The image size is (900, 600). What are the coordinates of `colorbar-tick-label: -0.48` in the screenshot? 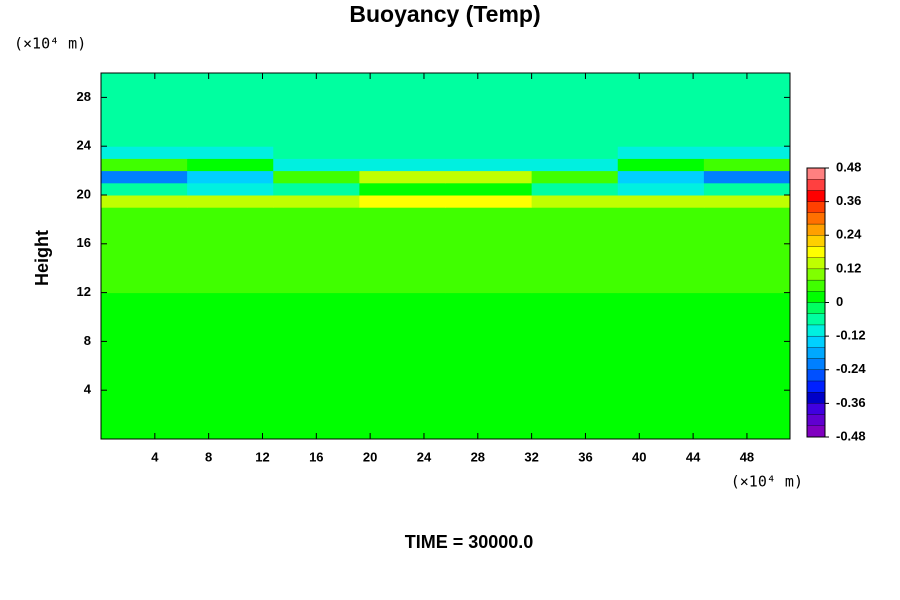 It's located at (851, 435).